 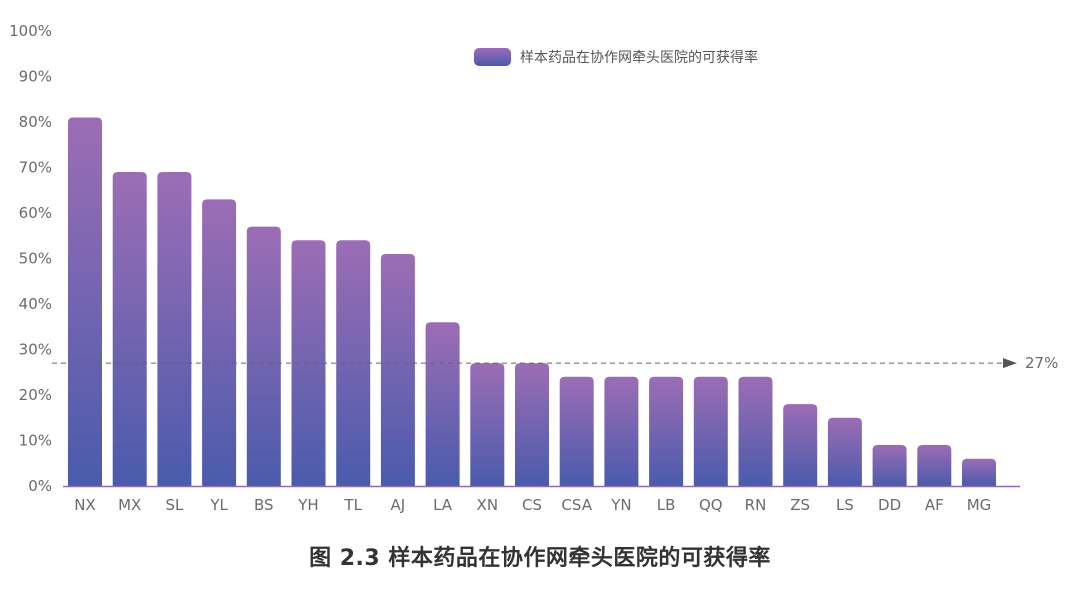 I want to click on x-tick-label: TL, so click(x=352, y=505).